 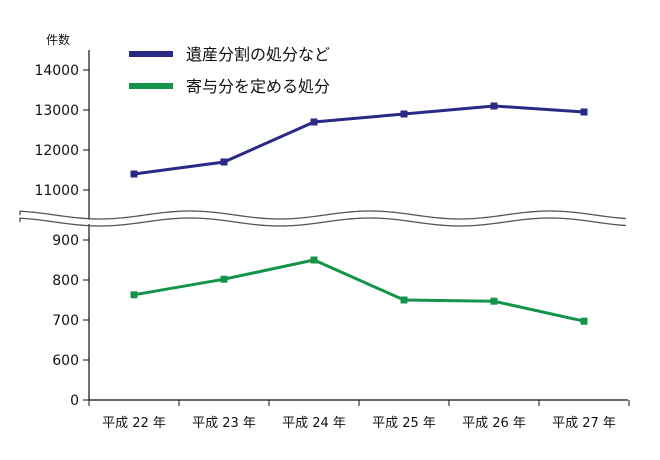 What do you see at coordinates (258, 54) in the screenshot?
I see `legend-label: 遺産分割の処分など` at bounding box center [258, 54].